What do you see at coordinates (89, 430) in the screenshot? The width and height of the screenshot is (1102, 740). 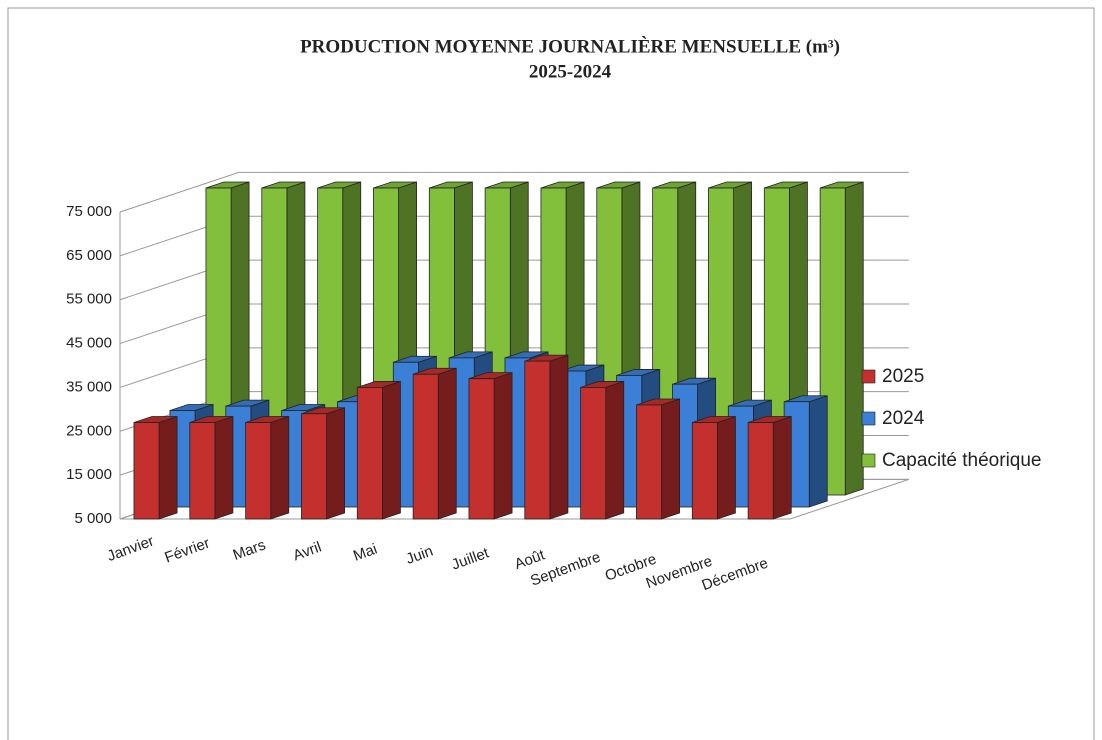 I see `y-tick-label: 25 000` at bounding box center [89, 430].